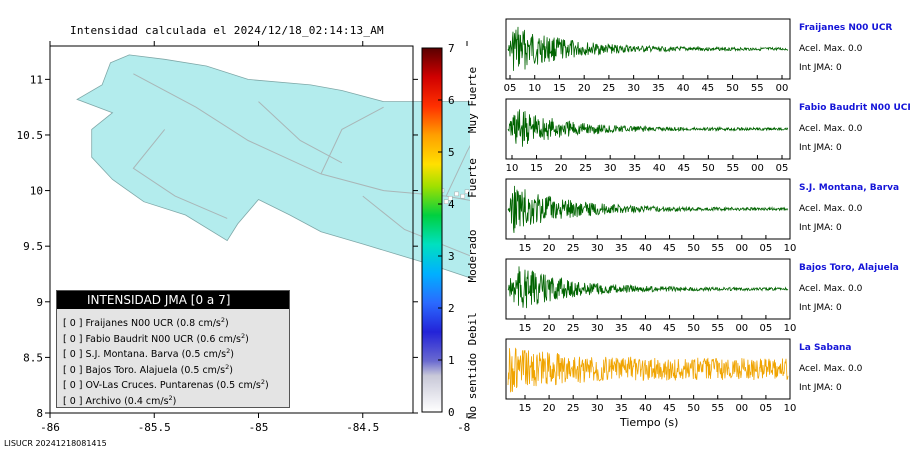  Describe the element at coordinates (849, 268) in the screenshot. I see `station-name: Bajos Toro, Alajuela` at that location.